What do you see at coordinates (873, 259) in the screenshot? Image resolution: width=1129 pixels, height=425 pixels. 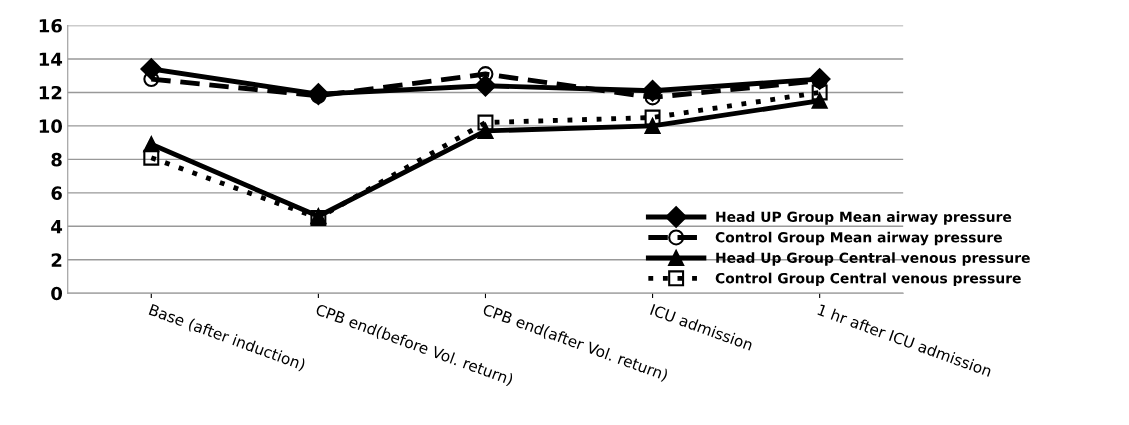 I see `legend-label: Head Up Group Central venous pressure` at bounding box center [873, 259].